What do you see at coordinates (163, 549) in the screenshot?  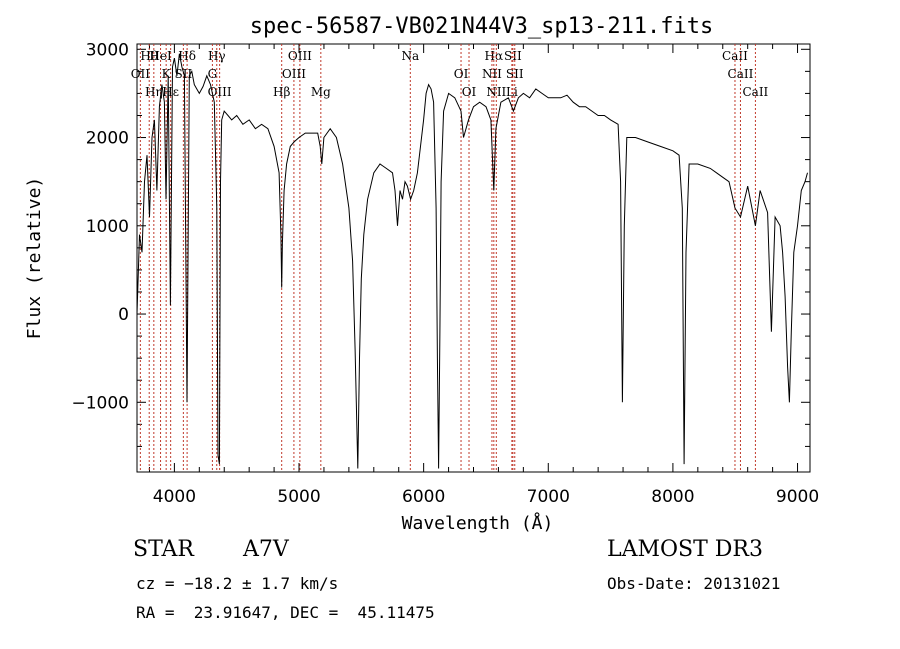 I see `object-class: STAR` at bounding box center [163, 549].